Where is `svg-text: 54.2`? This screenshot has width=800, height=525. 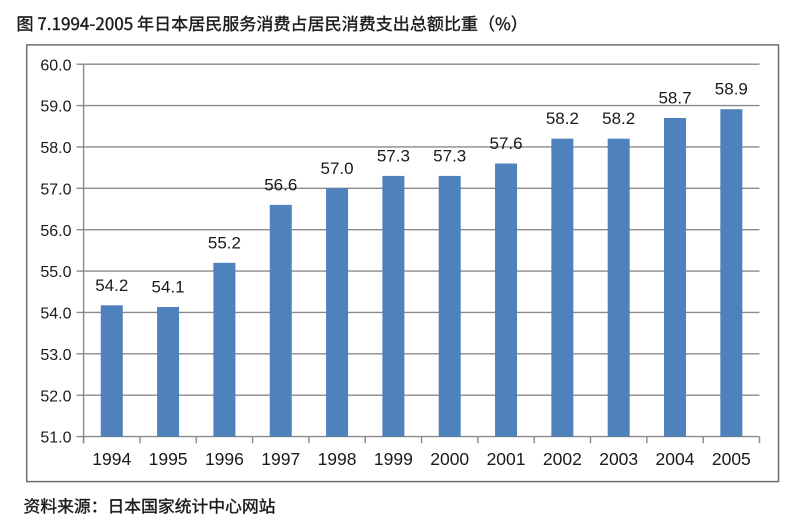
svg-text: 54.2 is located at coordinates (111, 285).